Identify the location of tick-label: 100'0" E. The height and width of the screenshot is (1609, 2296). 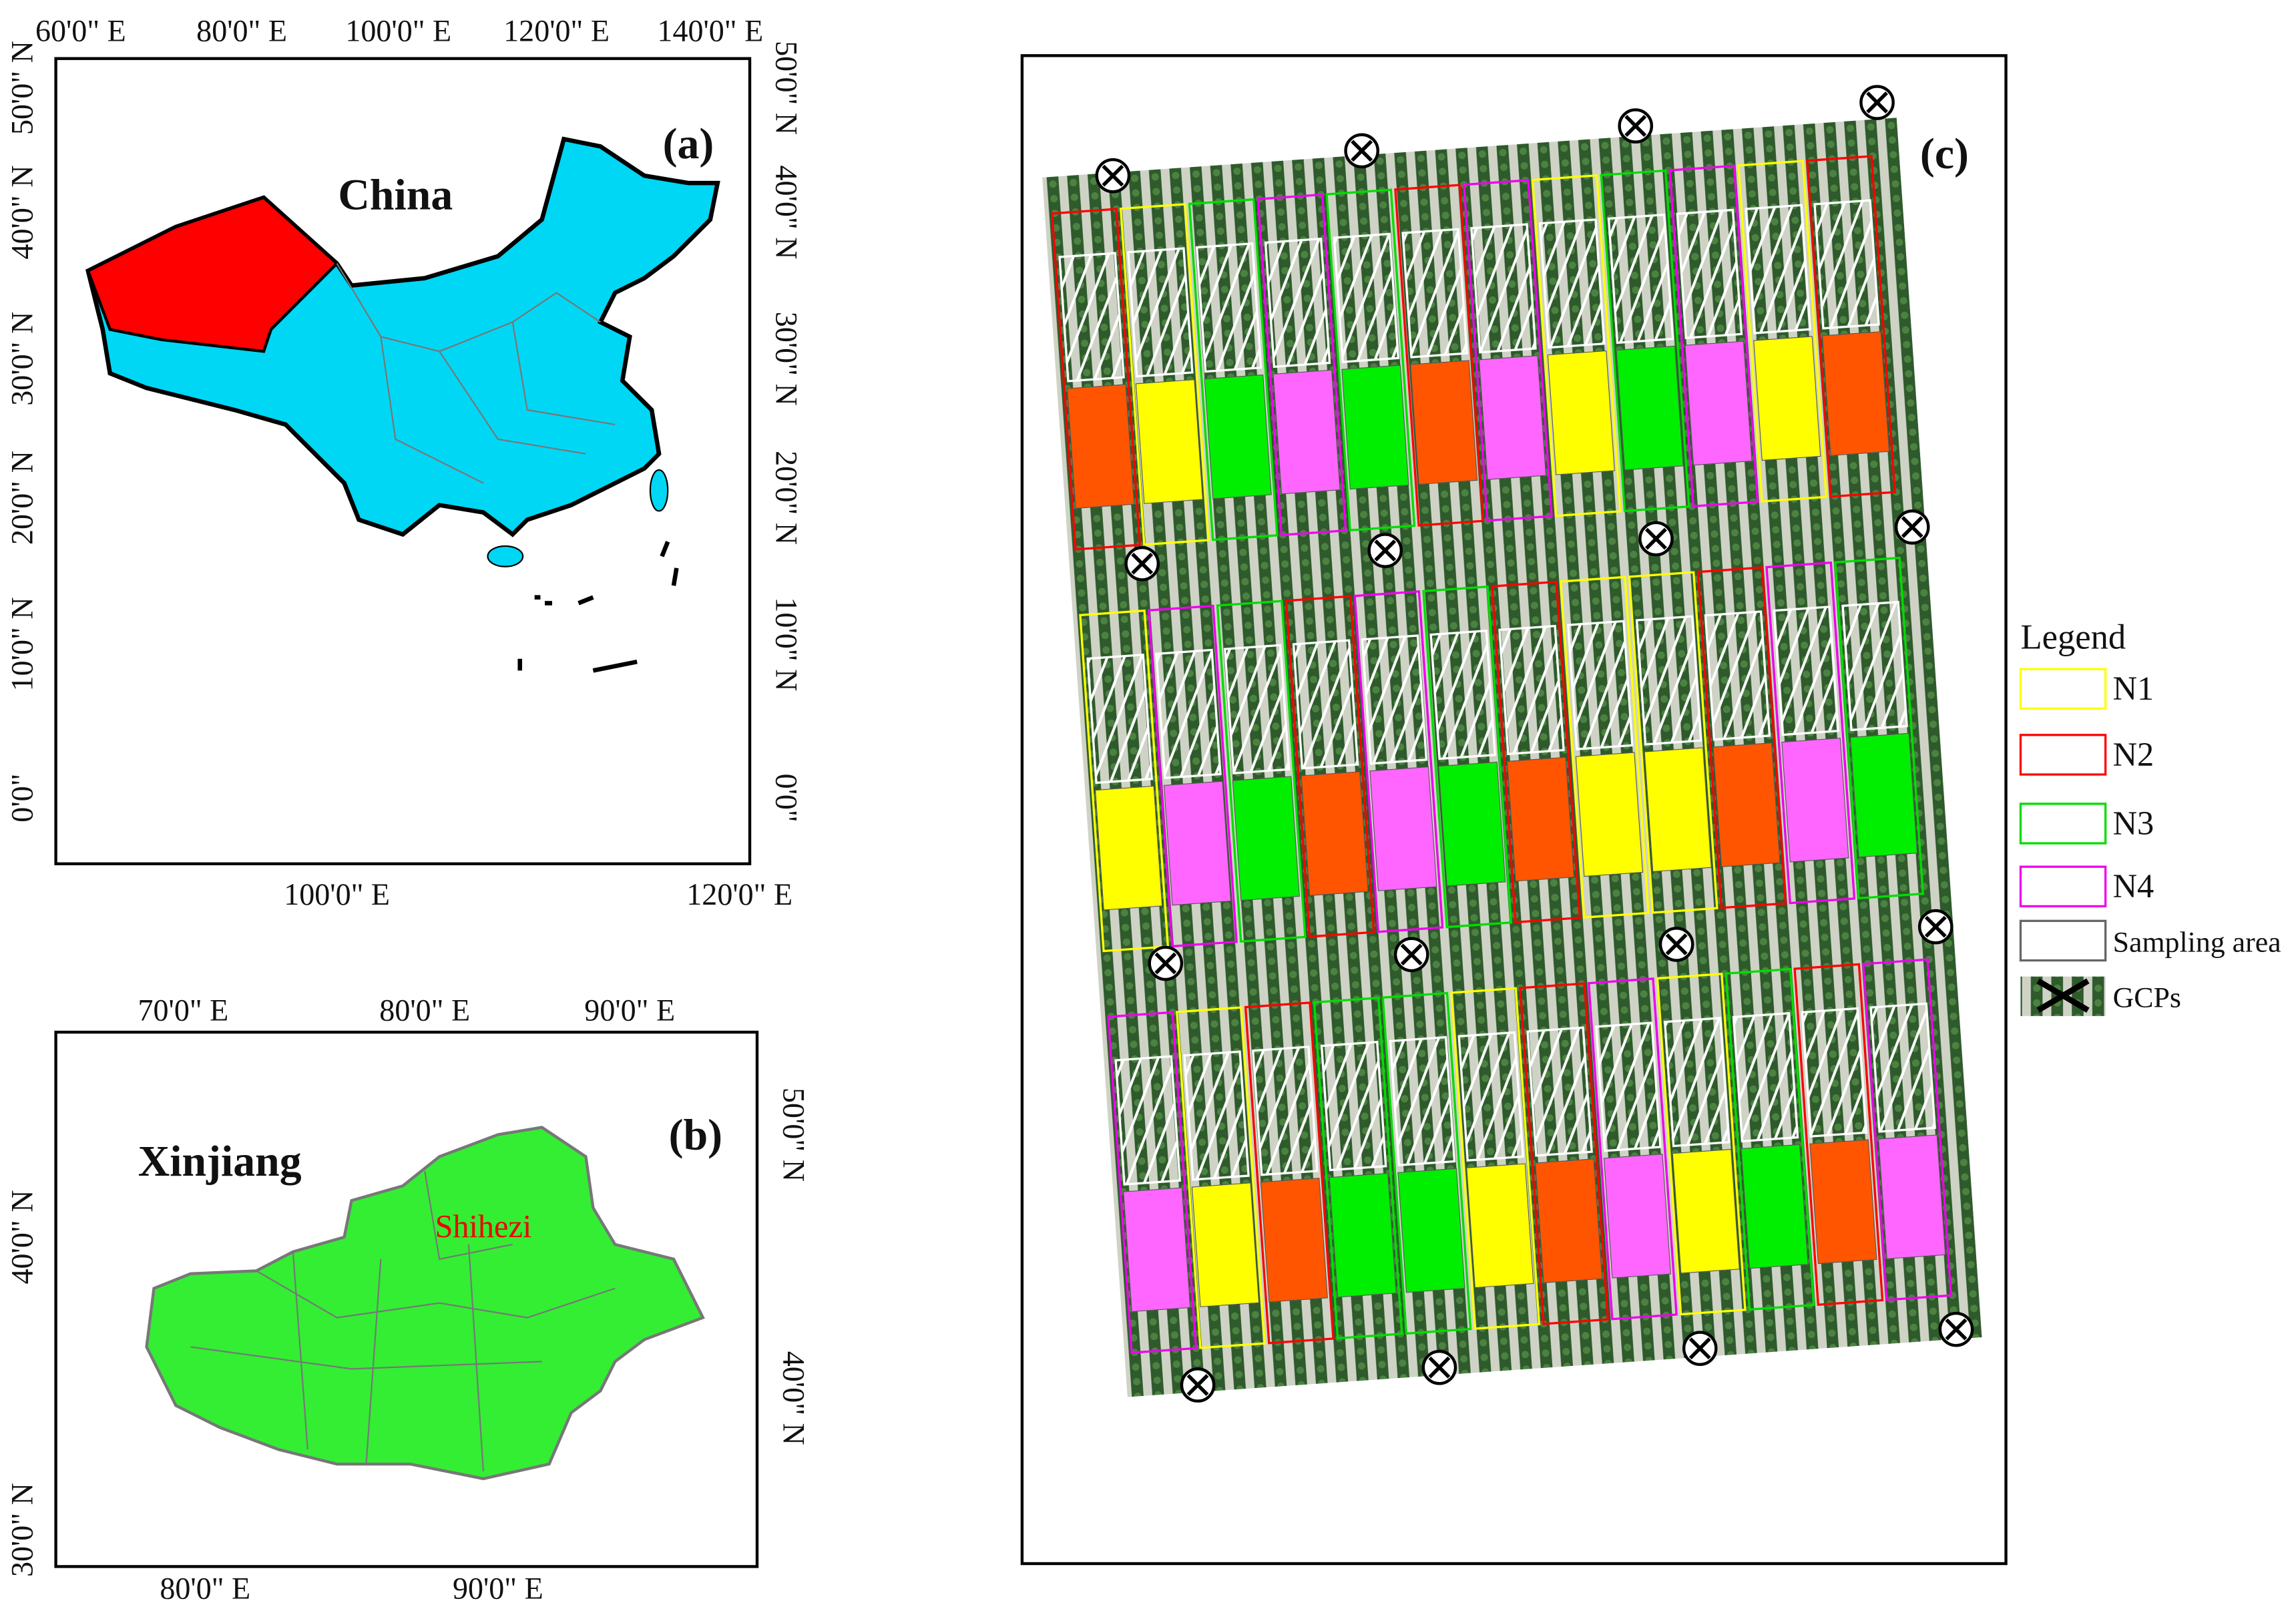
(398, 30).